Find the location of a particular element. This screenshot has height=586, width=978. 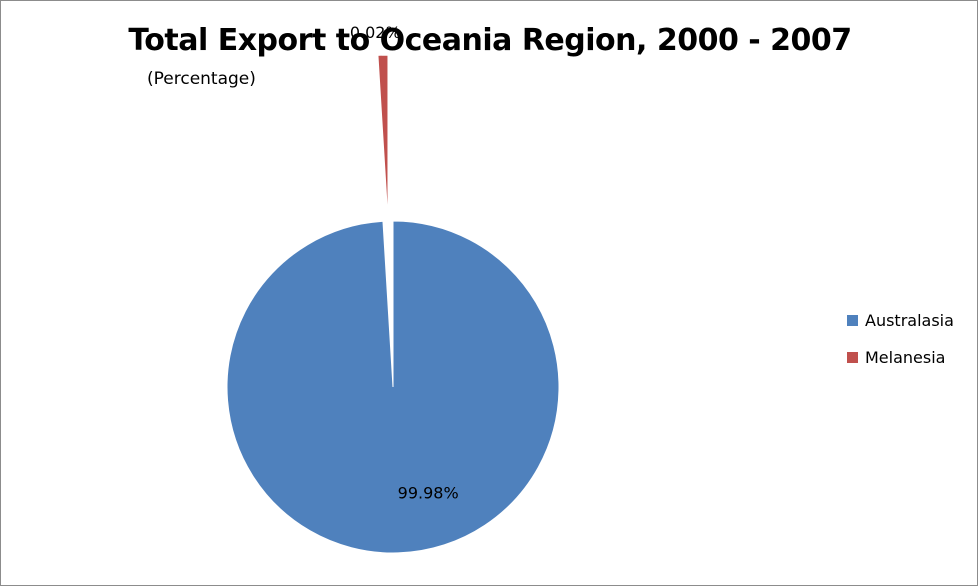

legend-item-australasia: Australasia is located at coordinates (900, 320).